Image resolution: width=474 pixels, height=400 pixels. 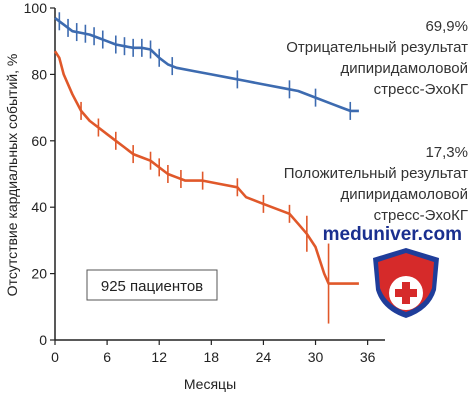 I want to click on y-tick-label: 100, so click(x=36, y=8).